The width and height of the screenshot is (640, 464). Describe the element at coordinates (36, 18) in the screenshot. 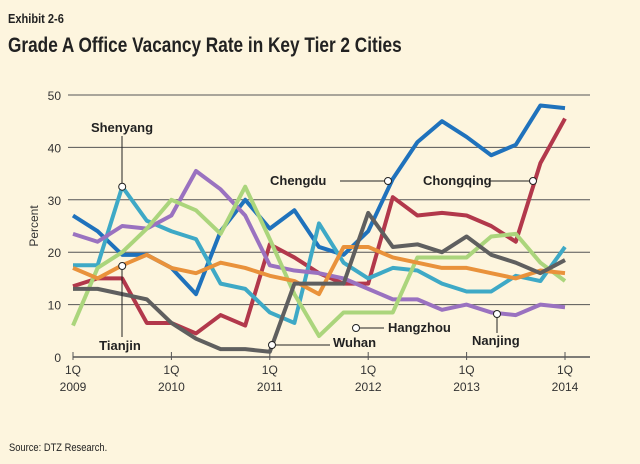

I see `exhibit-number: Exhibit 2-6` at that location.